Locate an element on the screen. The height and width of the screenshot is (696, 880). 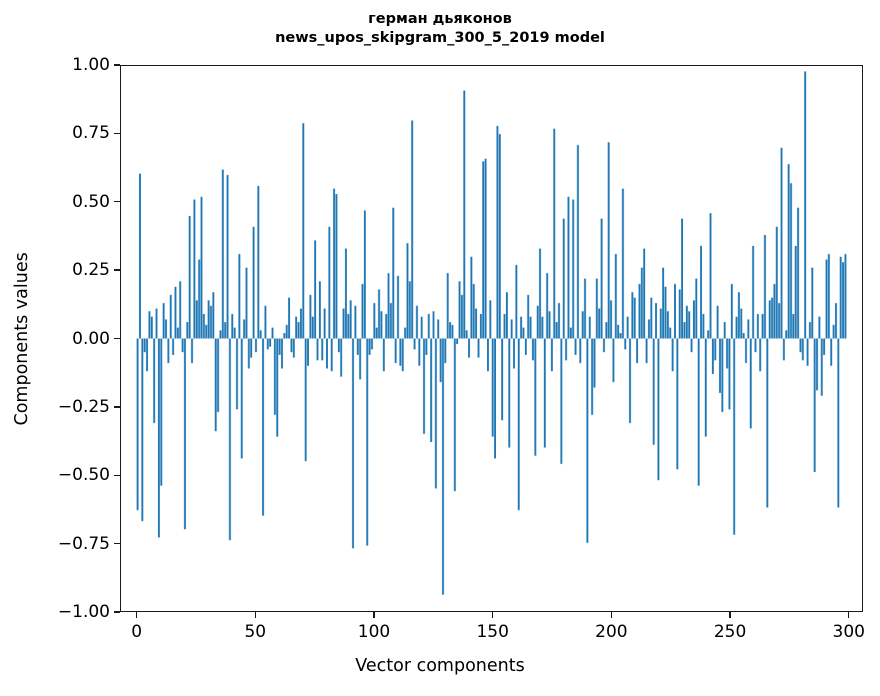
y-tick-label: −1.00 is located at coordinates (83, 612).